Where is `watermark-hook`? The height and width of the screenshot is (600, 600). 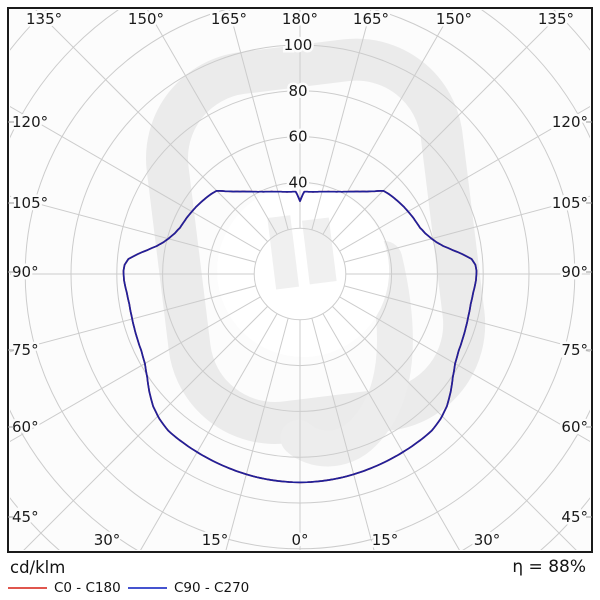 watermark-hook is located at coordinates (346, 354).